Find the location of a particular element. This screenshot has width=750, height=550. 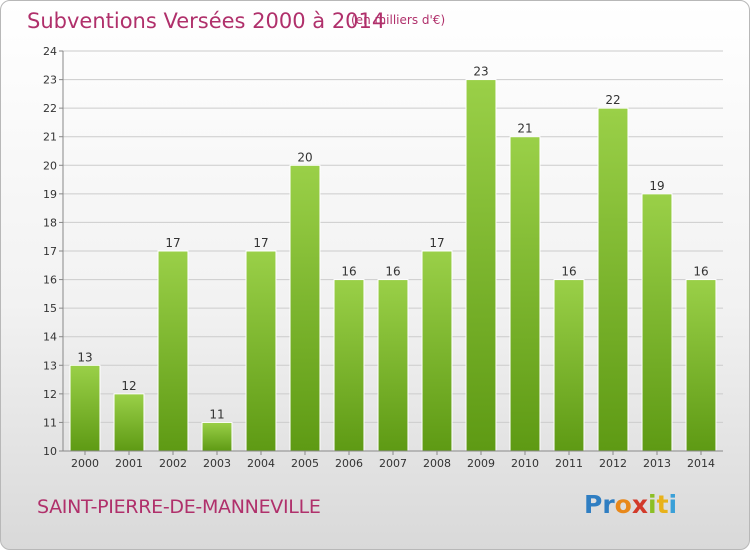

bar-2005 is located at coordinates (305, 308).